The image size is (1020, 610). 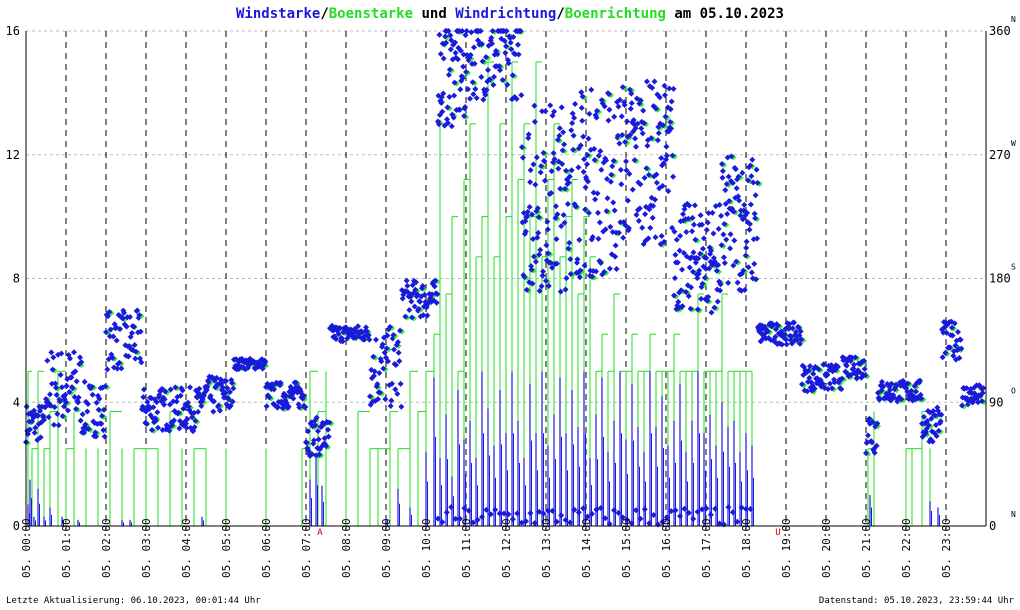 What do you see at coordinates (725, 14) in the screenshot?
I see `title-part: am 05.10.2023` at bounding box center [725, 14].